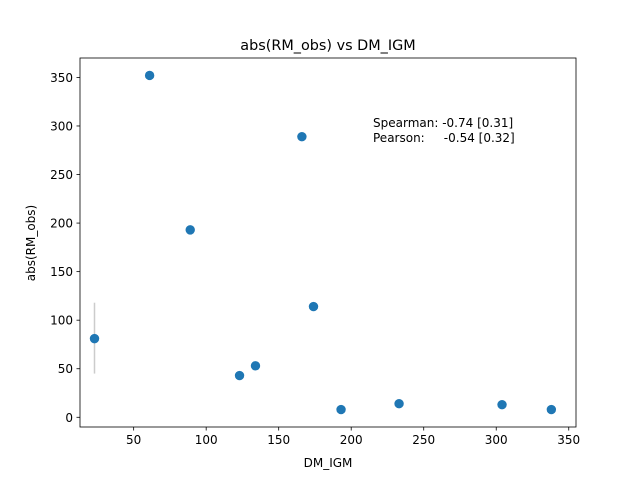 The height and width of the screenshot is (480, 640). I want to click on y-tick-label: 100, so click(61, 321).